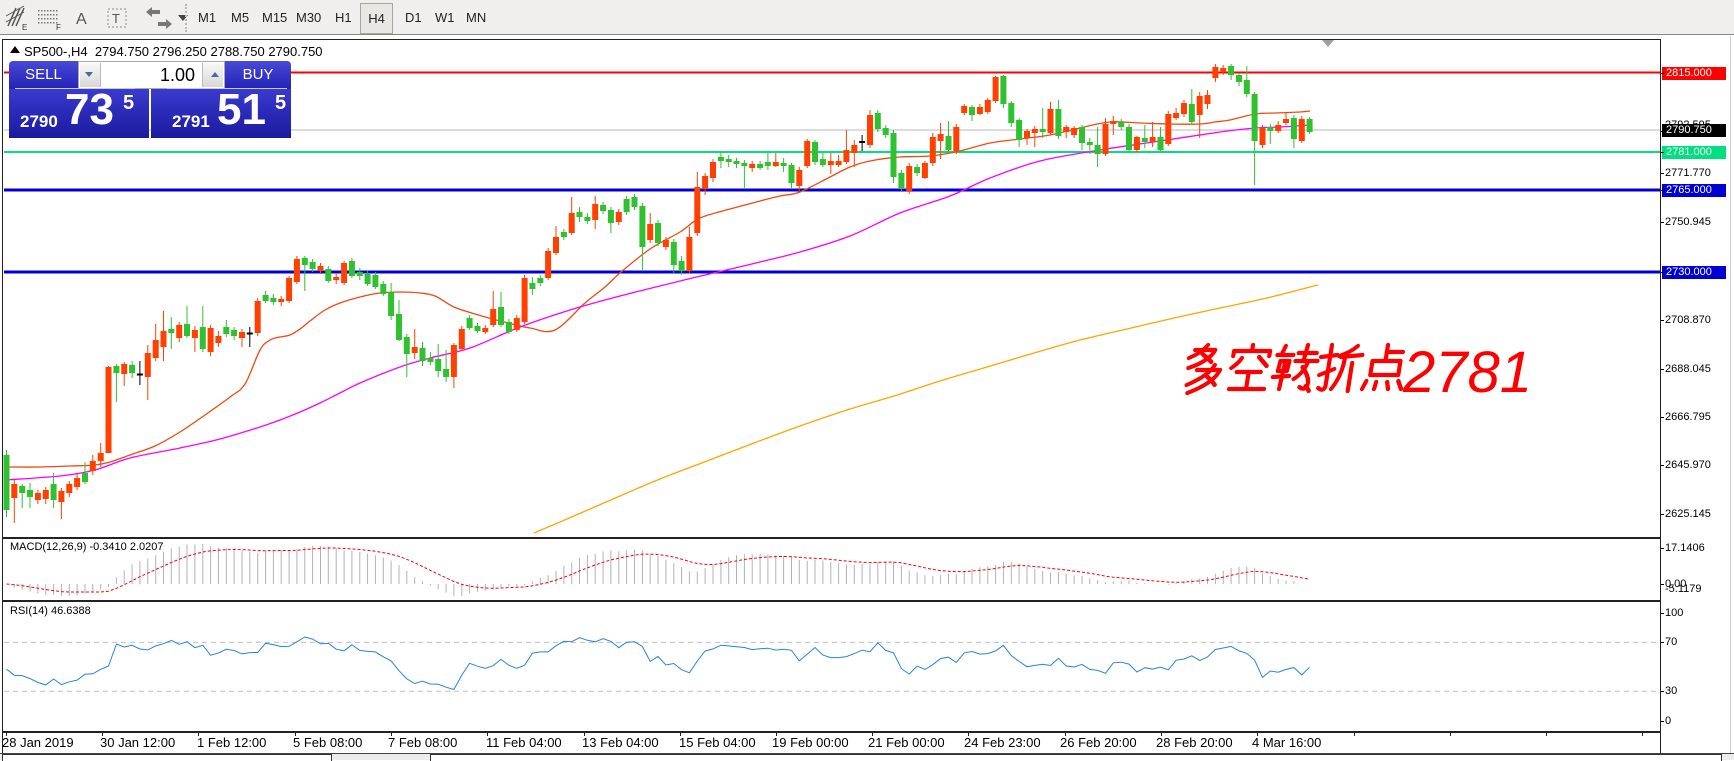 Image resolution: width=1734 pixels, height=761 pixels. What do you see at coordinates (24, 27) in the screenshot?
I see `svg-text: E` at bounding box center [24, 27].